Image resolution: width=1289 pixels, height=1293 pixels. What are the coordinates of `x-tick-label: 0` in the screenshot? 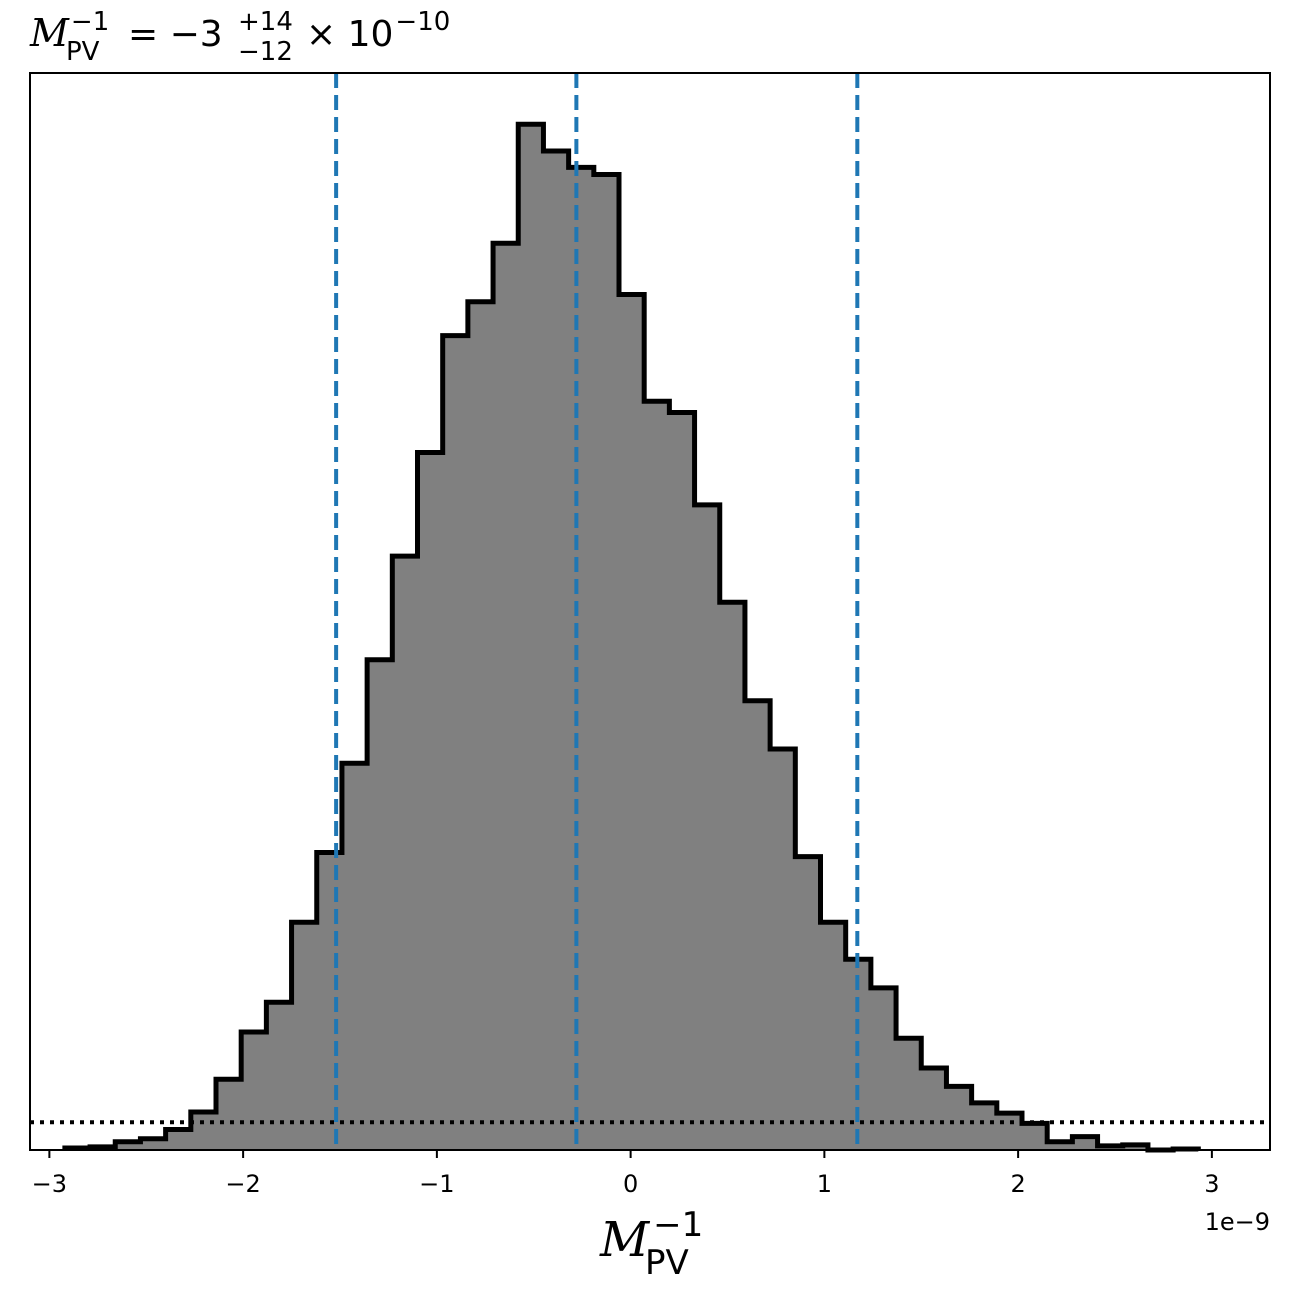 It's located at (630, 1184).